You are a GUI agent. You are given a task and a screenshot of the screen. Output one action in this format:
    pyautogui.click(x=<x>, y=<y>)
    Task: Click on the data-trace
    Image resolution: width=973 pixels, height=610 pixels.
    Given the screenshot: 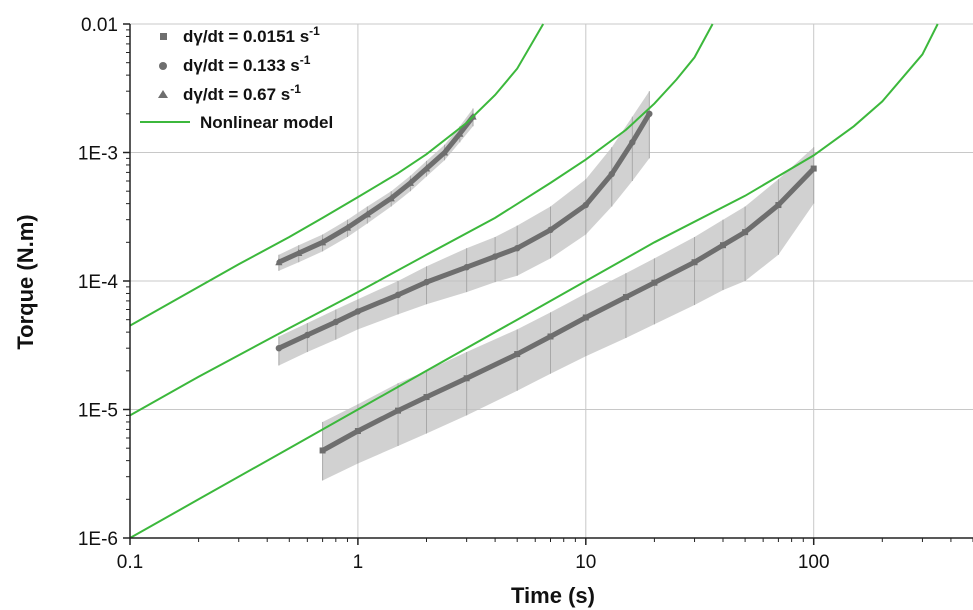 What is the action you would take?
    pyautogui.click(x=376, y=189)
    